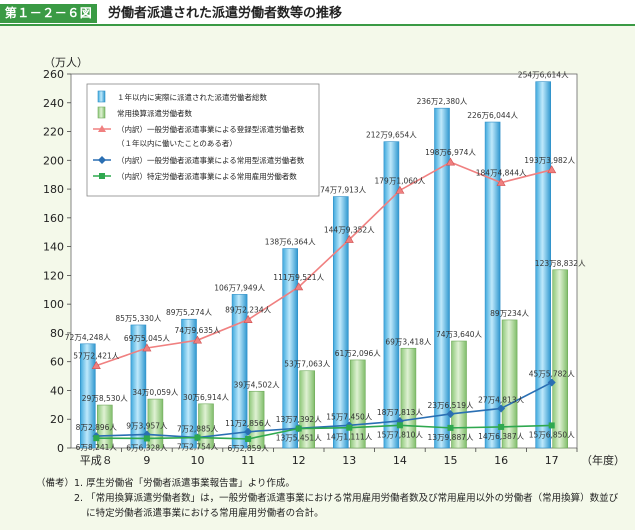  Describe the element at coordinates (101, 112) in the screenshot. I see `legend-swatch` at that location.